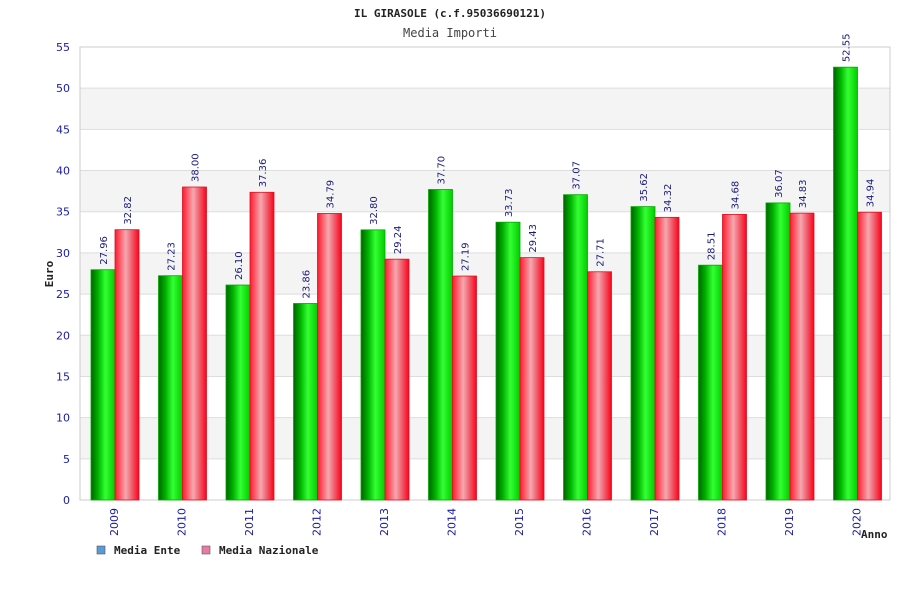 This screenshot has width=900, height=600. I want to click on x-tick-label: 2019, so click(789, 522).